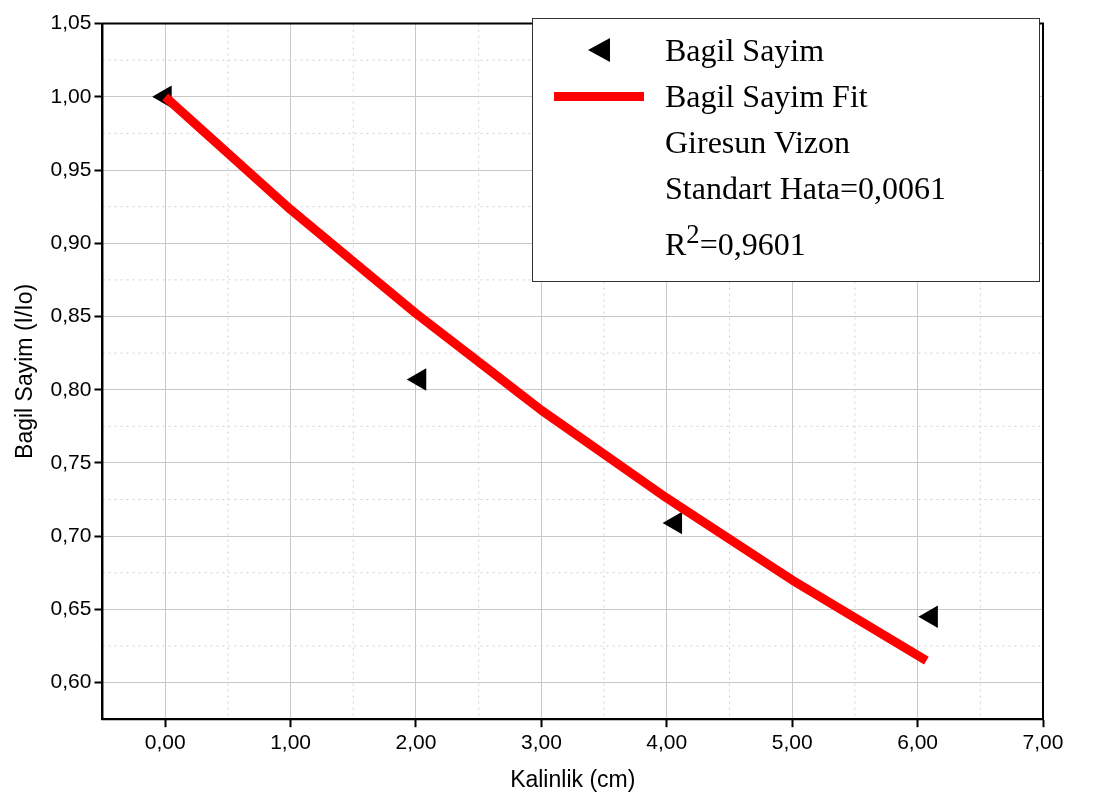 This screenshot has width=1093, height=808. I want to click on y-tick-label: 0,85, so click(71, 315).